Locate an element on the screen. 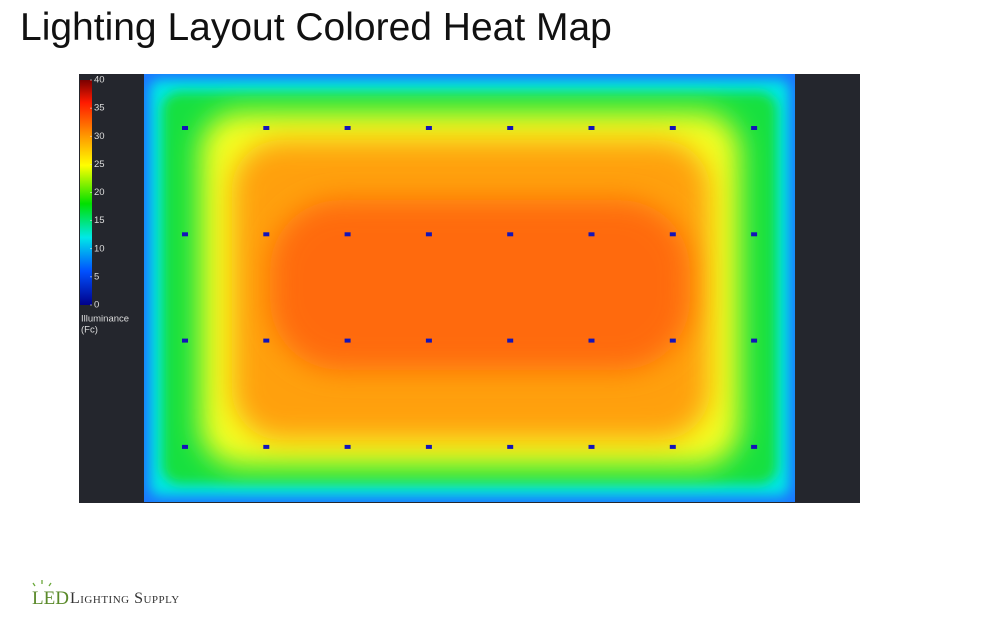  colorbar-tick-label: 40 is located at coordinates (99, 80).